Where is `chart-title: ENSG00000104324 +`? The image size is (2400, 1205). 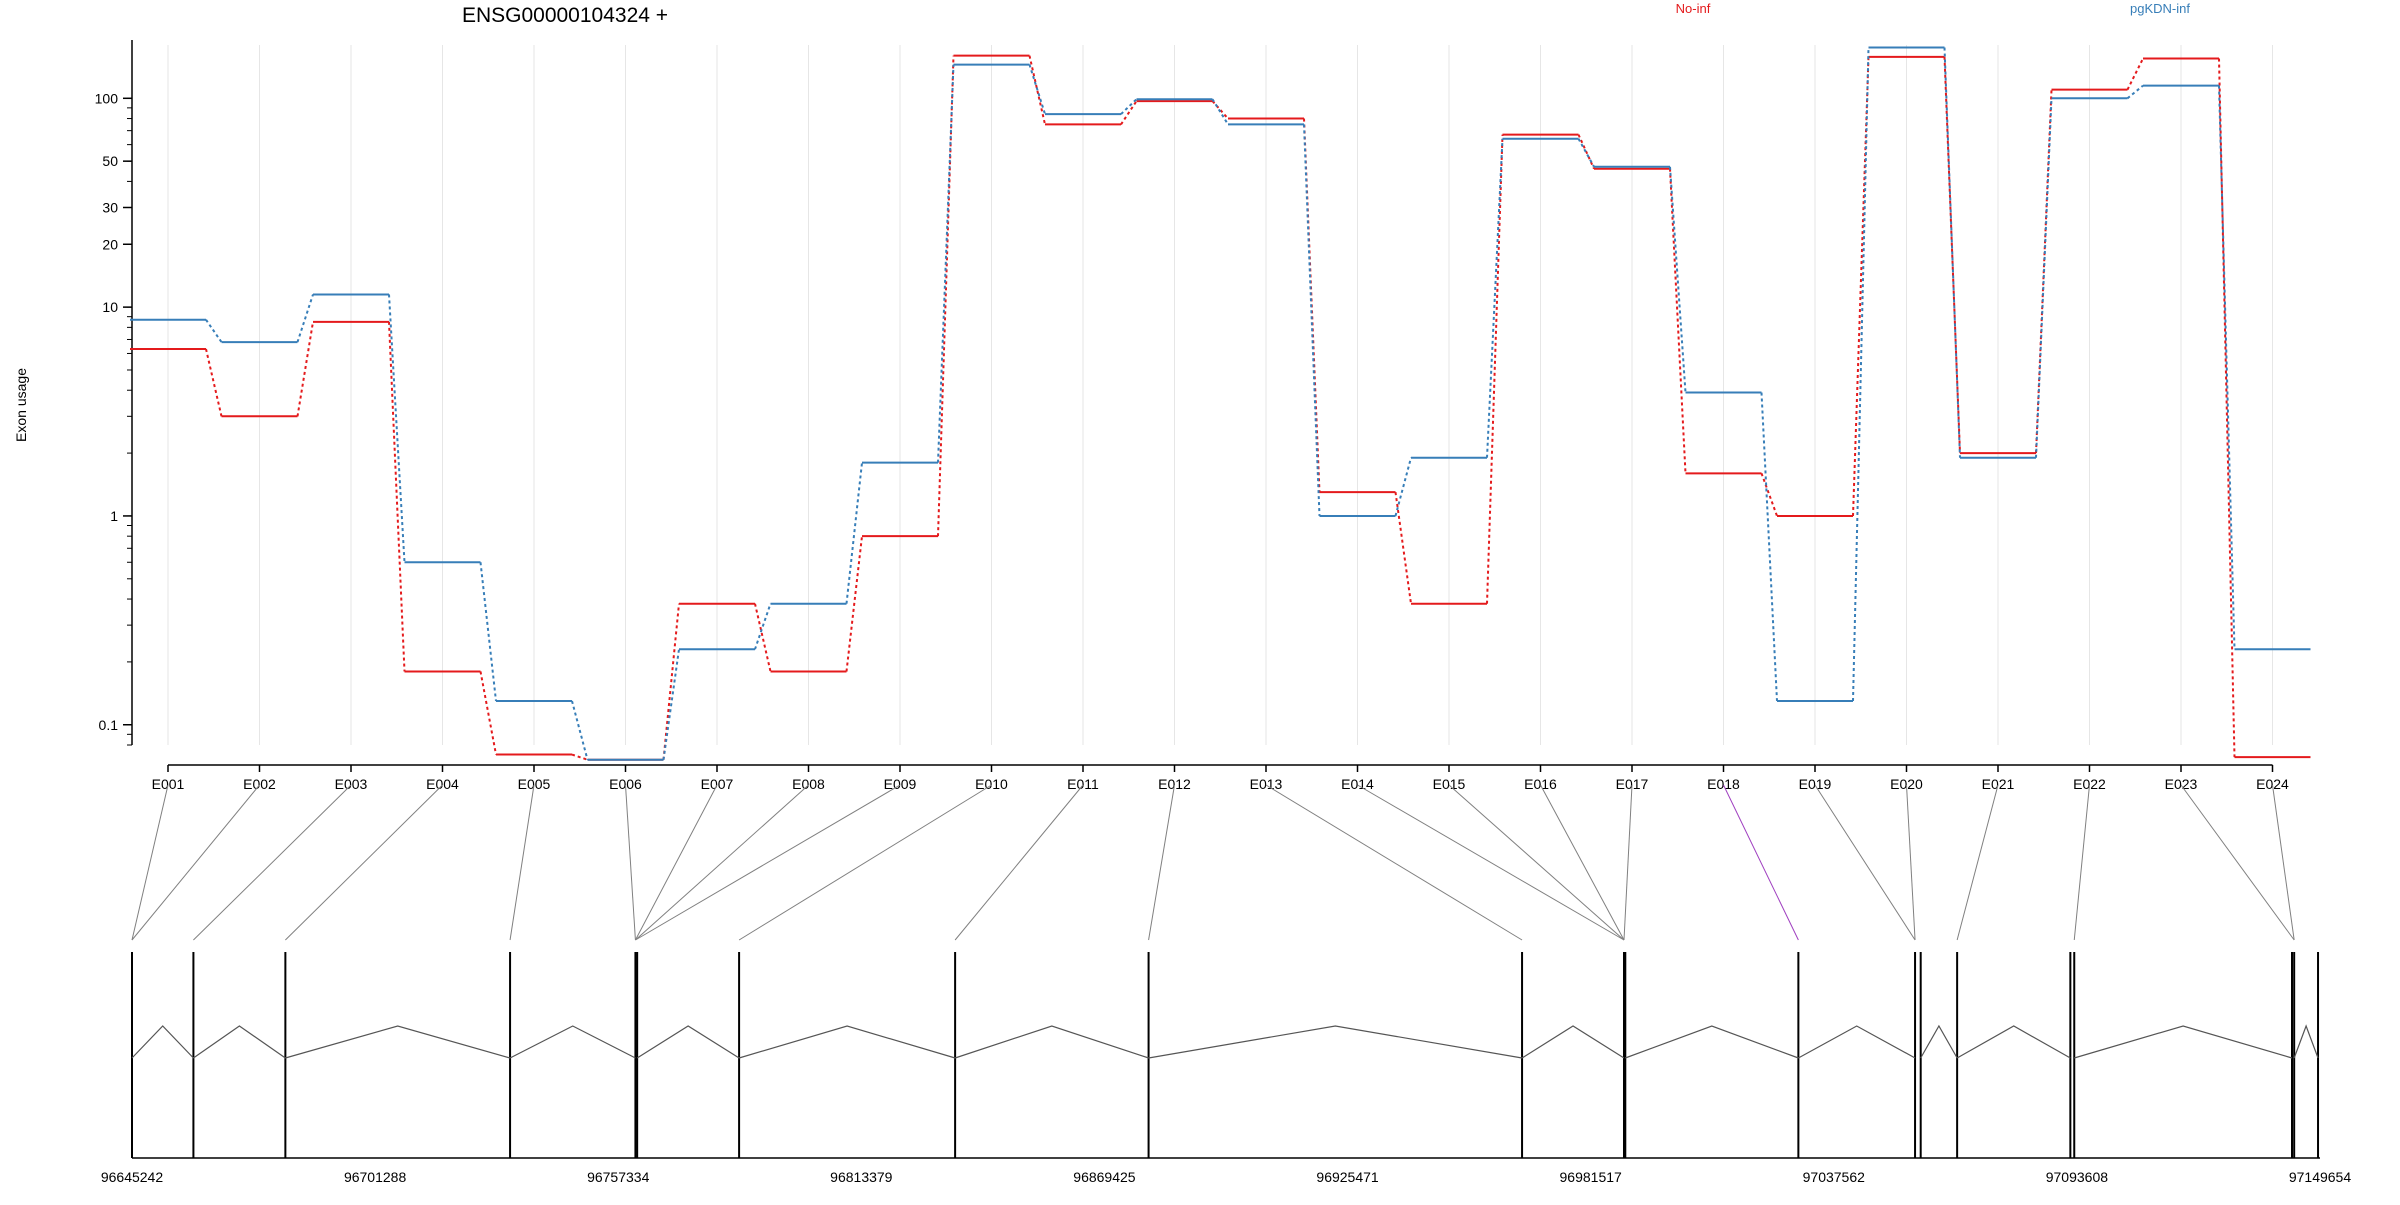 chart-title: ENSG00000104324 + is located at coordinates (565, 15).